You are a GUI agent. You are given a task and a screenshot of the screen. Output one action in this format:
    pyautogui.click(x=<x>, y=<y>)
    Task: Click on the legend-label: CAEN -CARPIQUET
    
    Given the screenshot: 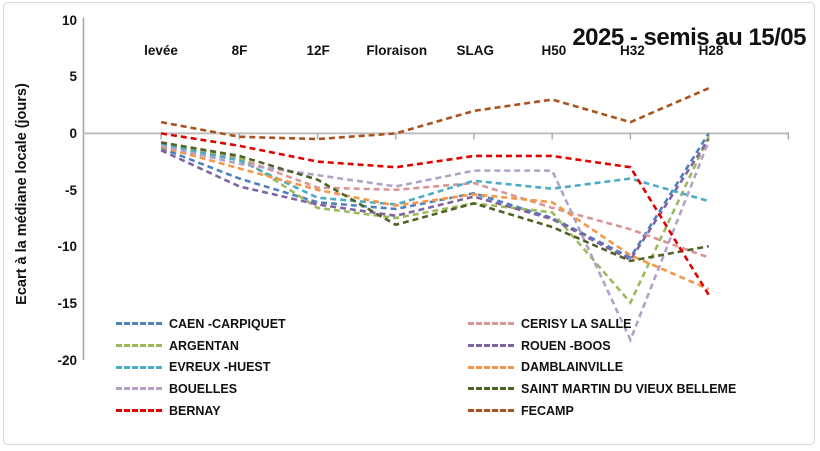 What is the action you would take?
    pyautogui.click(x=227, y=323)
    